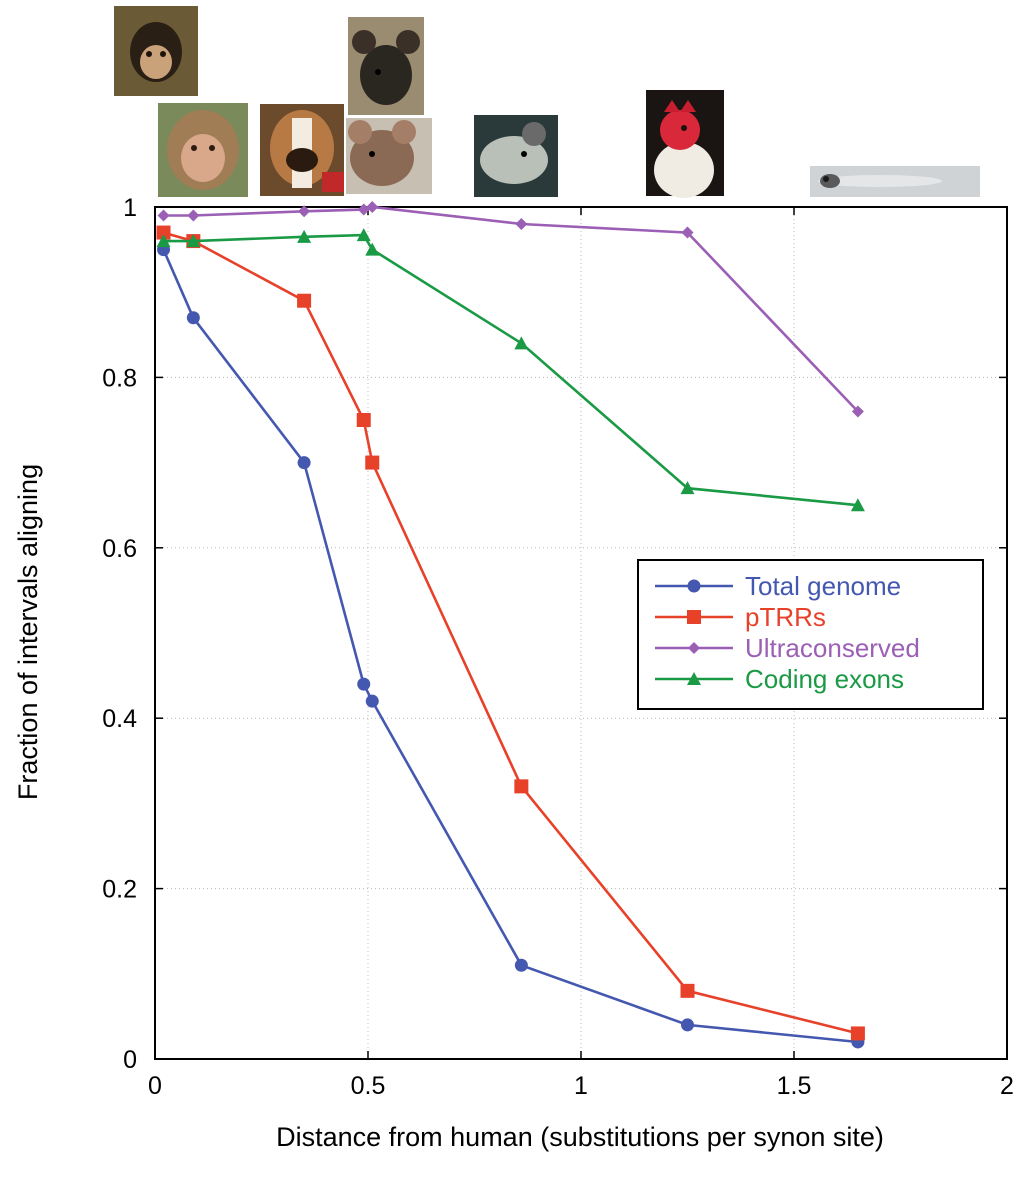 This screenshot has height=1177, width=1019. What do you see at coordinates (785, 617) in the screenshot?
I see `legend-label: pTRRs` at bounding box center [785, 617].